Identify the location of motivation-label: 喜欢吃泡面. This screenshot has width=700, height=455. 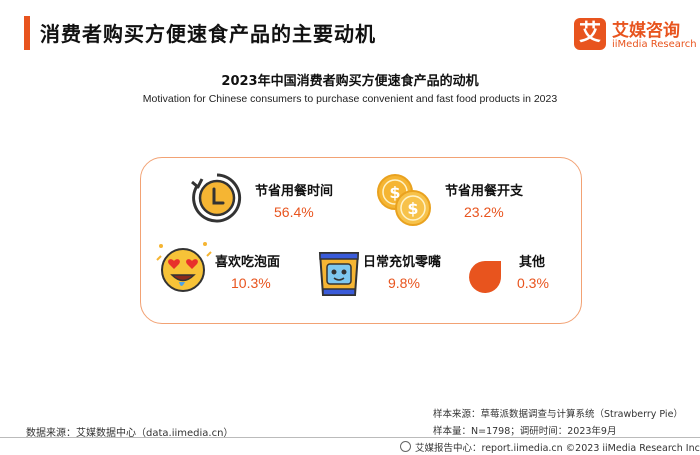
(248, 262).